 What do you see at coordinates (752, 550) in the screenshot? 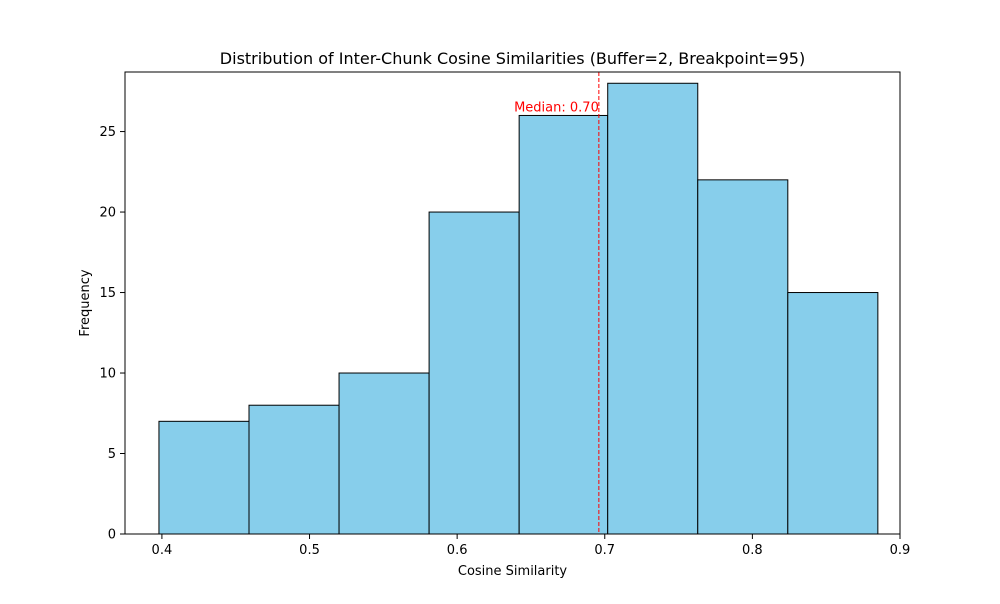
I see `x-tick-label: 0.8` at bounding box center [752, 550].